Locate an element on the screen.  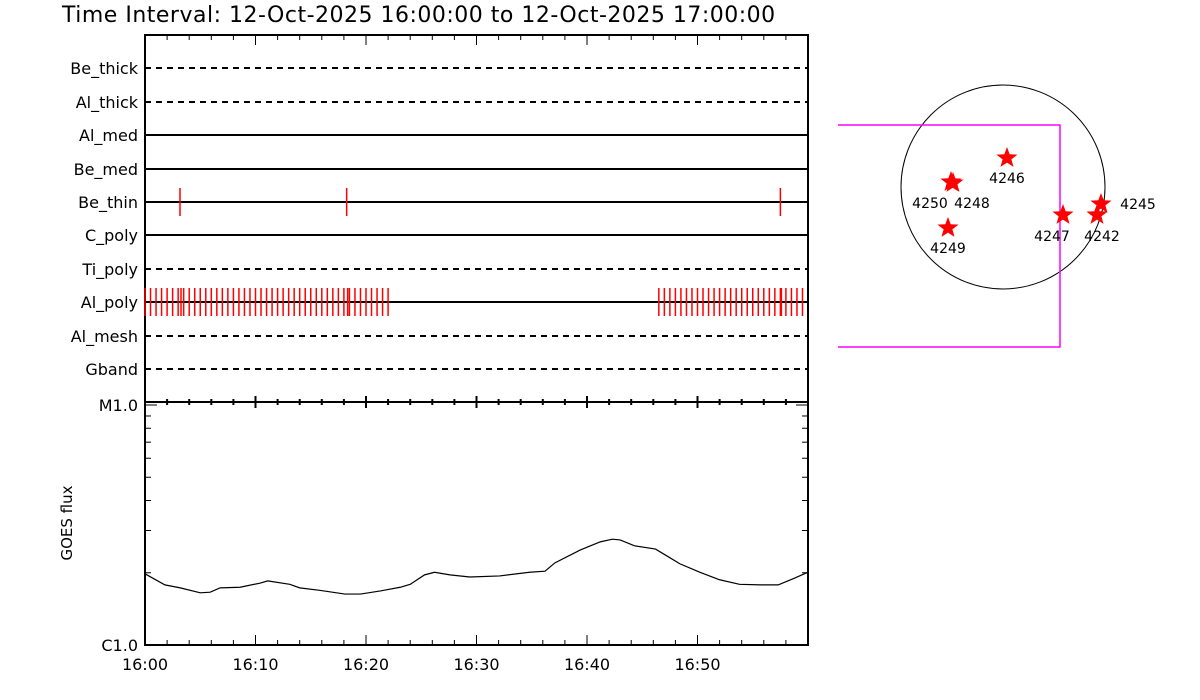
row-gband: Gband is located at coordinates (446, 369).